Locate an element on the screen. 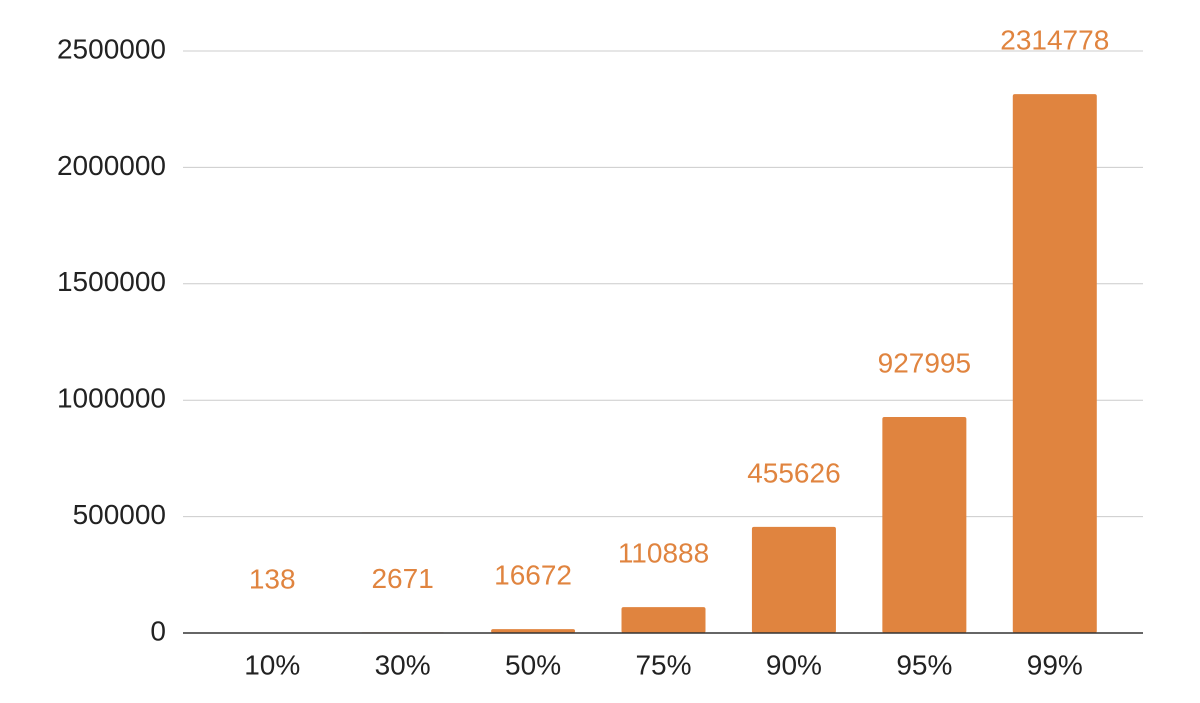  y-tick-label: 0 is located at coordinates (158, 630).